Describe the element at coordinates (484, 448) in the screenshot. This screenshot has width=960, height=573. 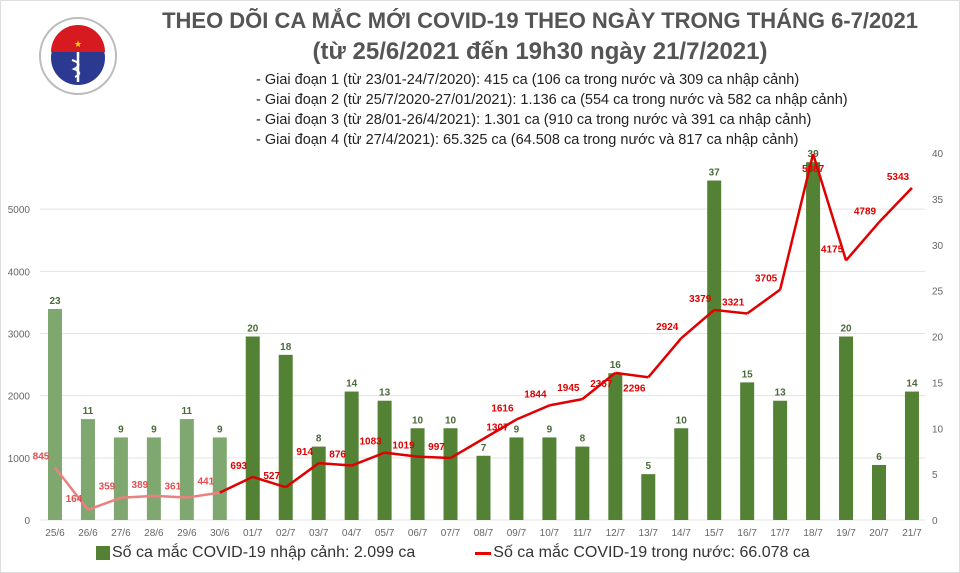
I see `bar-data-label: 7` at that location.